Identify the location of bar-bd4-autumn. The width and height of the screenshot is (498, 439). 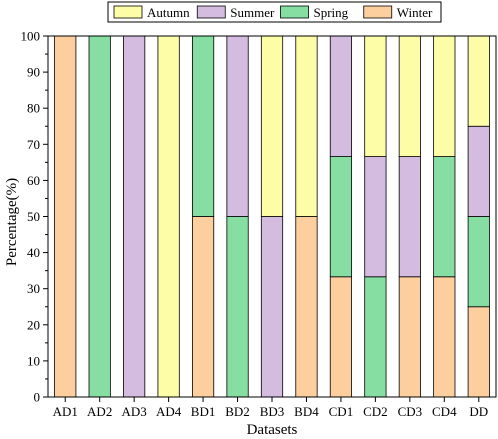
(306, 126).